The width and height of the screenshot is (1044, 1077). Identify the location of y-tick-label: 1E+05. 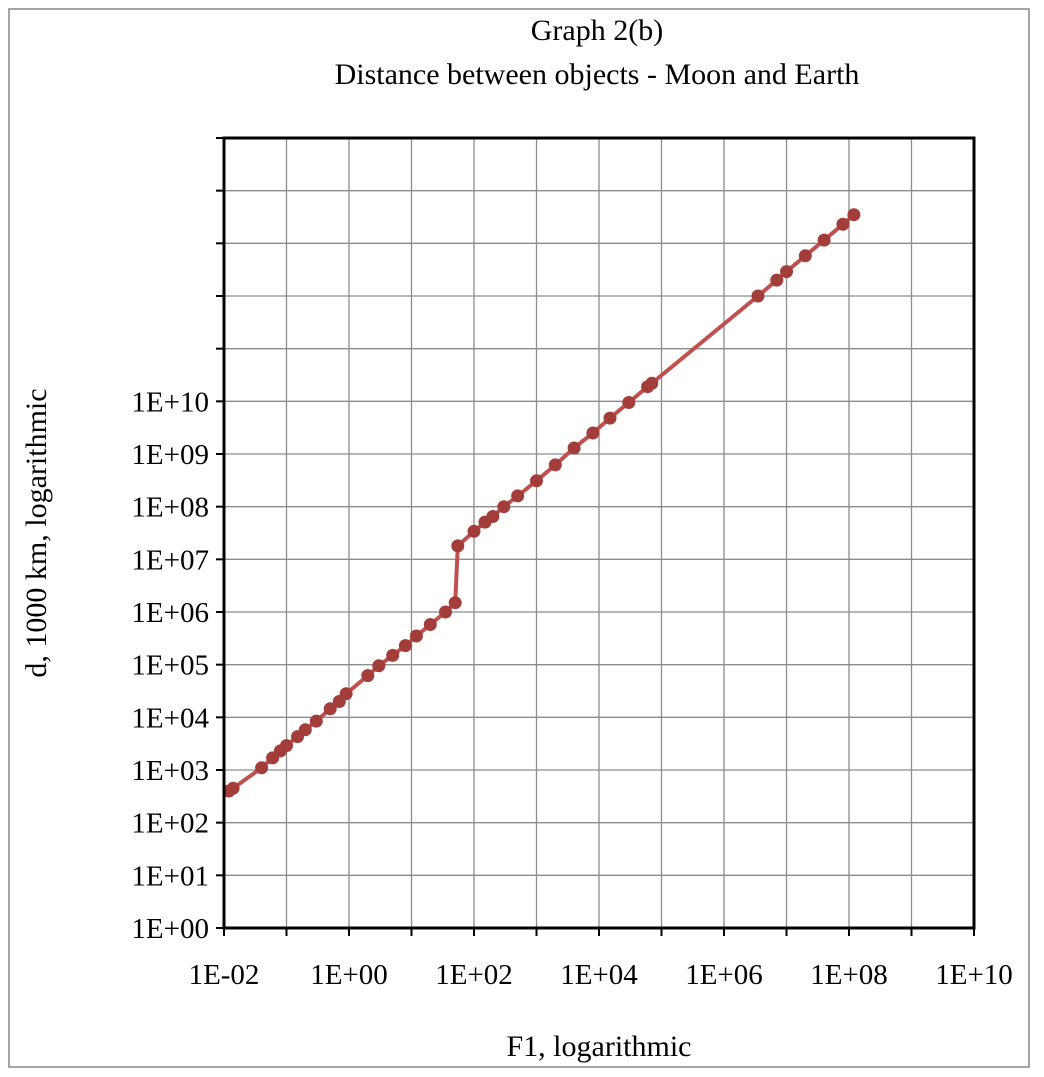
(170, 666).